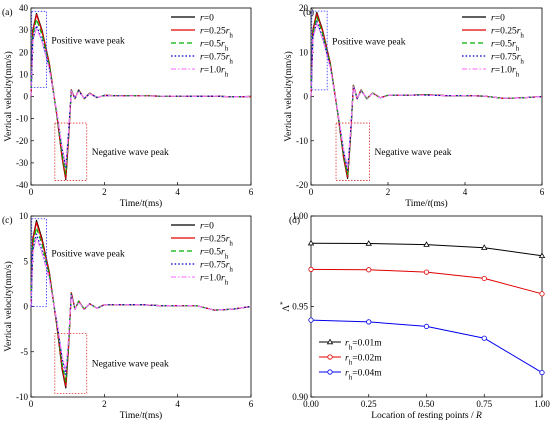  I want to click on x-tick-label: 0.00, so click(311, 404).